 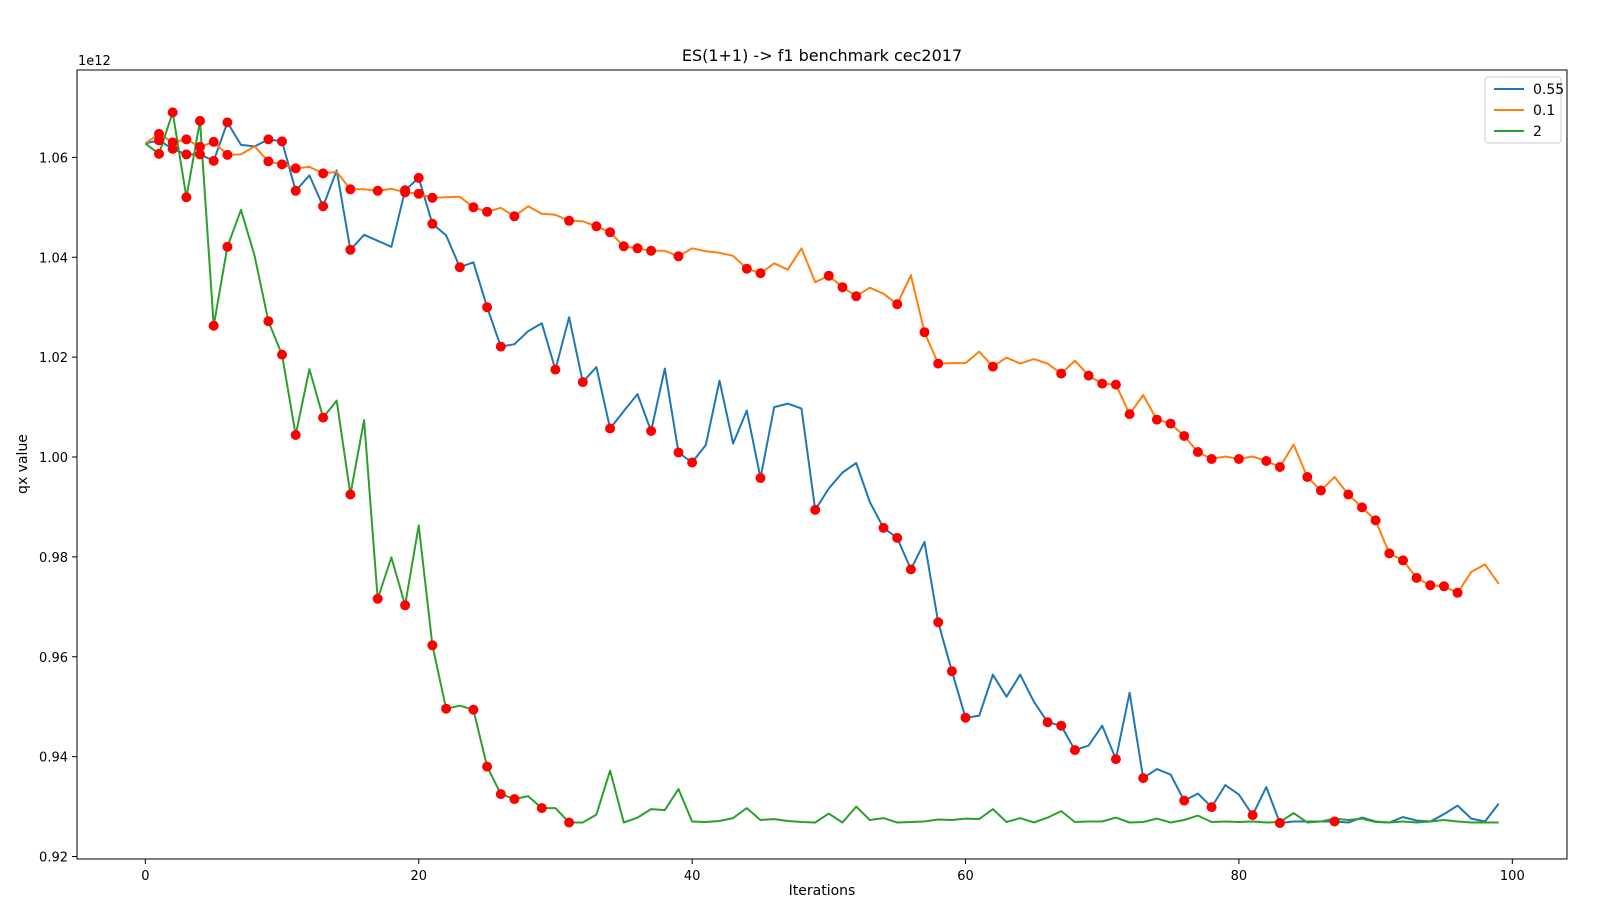 I want to click on y-tick-label: 1.02, so click(x=53, y=358).